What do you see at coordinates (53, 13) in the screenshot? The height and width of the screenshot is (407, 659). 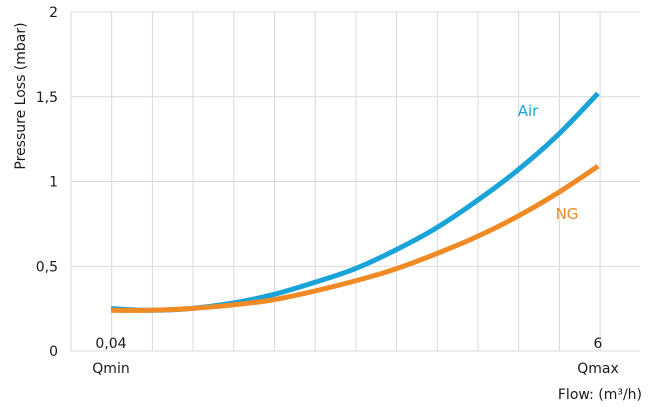 I see `y-tick-label: 2` at bounding box center [53, 13].